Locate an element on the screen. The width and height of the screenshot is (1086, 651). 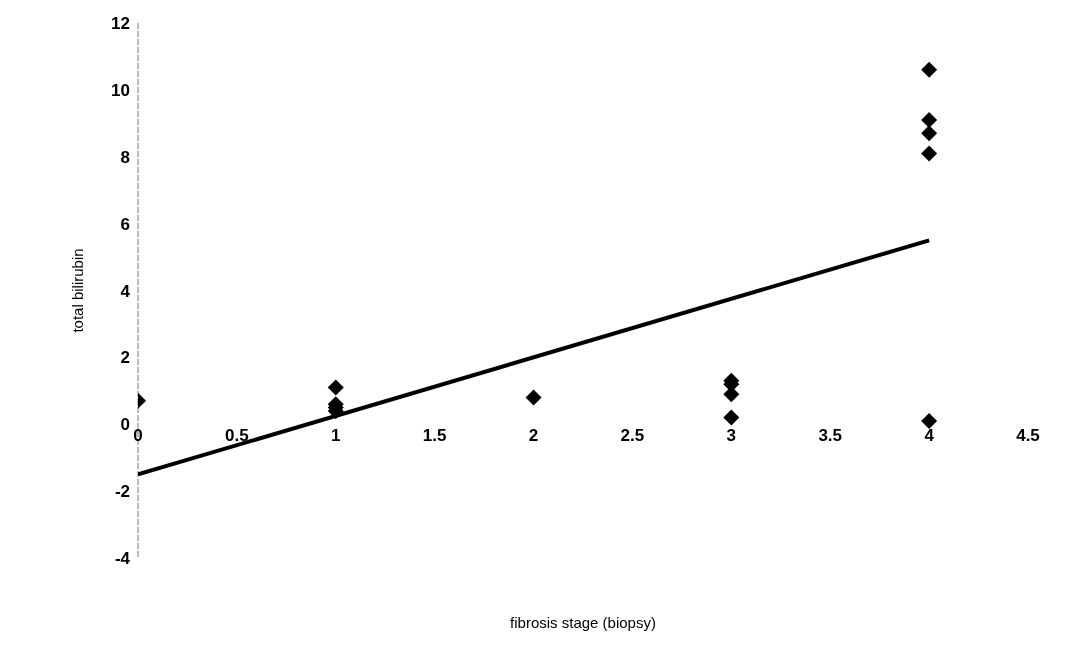
x-tick-label: 0.5 is located at coordinates (237, 436).